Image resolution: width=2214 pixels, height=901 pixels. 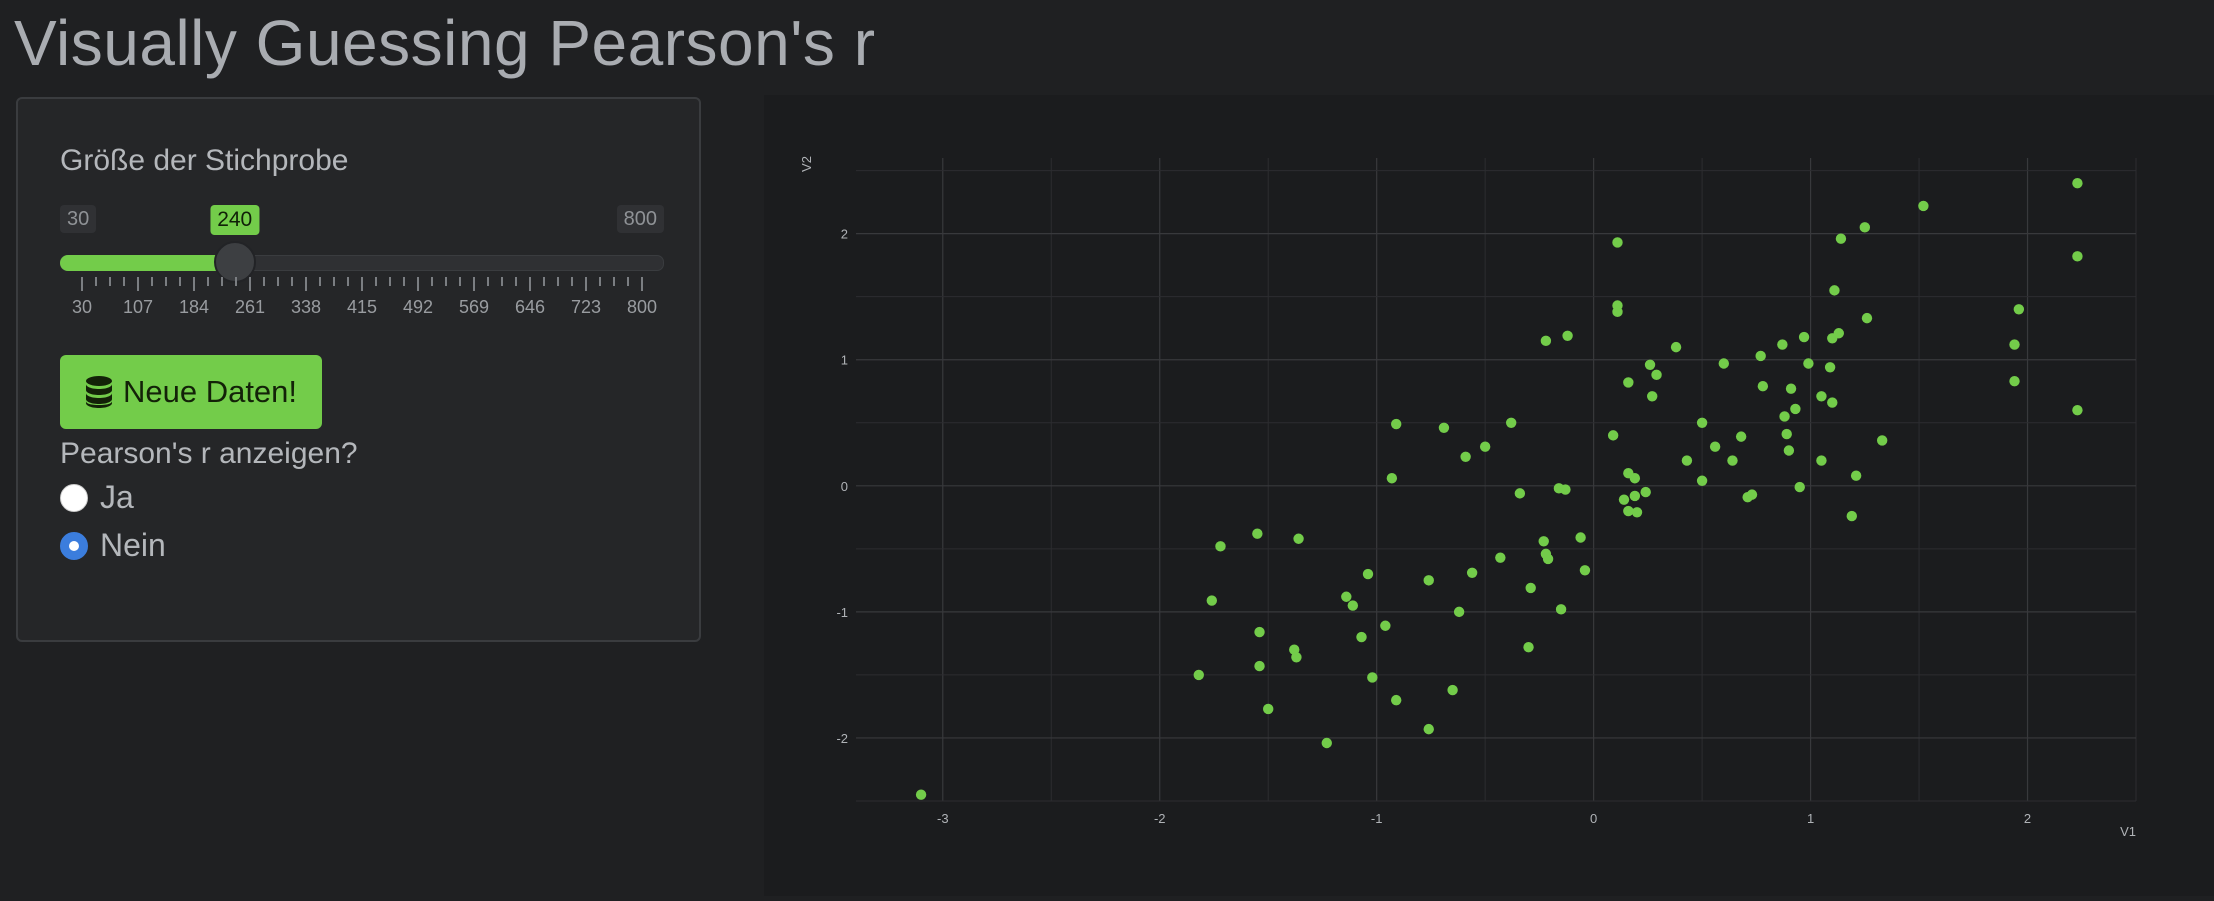 What do you see at coordinates (138, 307) in the screenshot?
I see `slider-tick-label: 107` at bounding box center [138, 307].